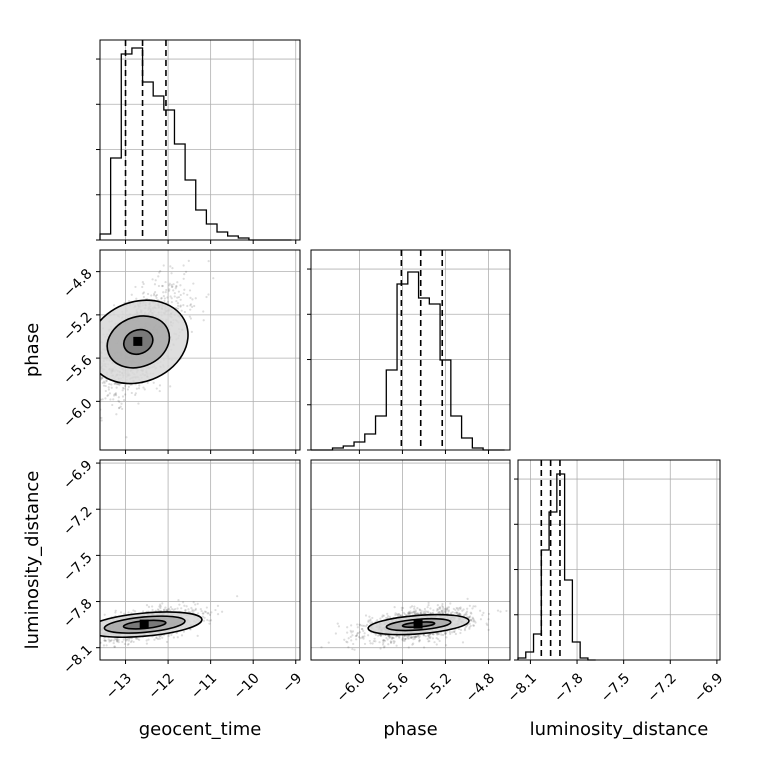 This screenshot has height=760, width=760. Describe the element at coordinates (410, 729) in the screenshot. I see `x-axis-label: phase` at that location.